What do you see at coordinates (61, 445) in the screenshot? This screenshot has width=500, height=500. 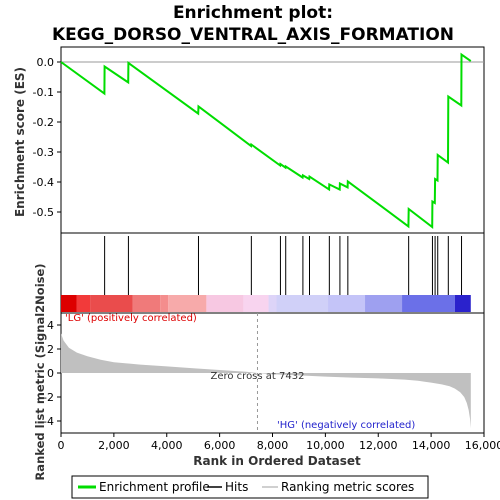 I see `x-tick-label: 0` at bounding box center [61, 445].